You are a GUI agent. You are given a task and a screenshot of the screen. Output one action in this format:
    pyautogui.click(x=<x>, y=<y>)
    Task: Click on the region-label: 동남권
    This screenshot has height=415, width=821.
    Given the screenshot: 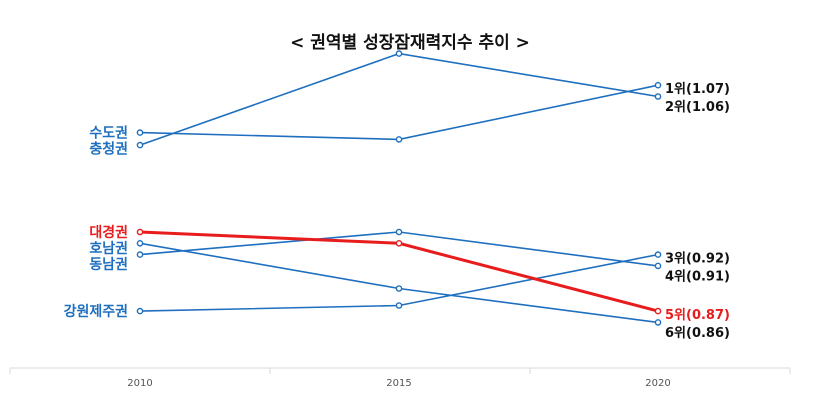 What is the action you would take?
    pyautogui.click(x=108, y=264)
    